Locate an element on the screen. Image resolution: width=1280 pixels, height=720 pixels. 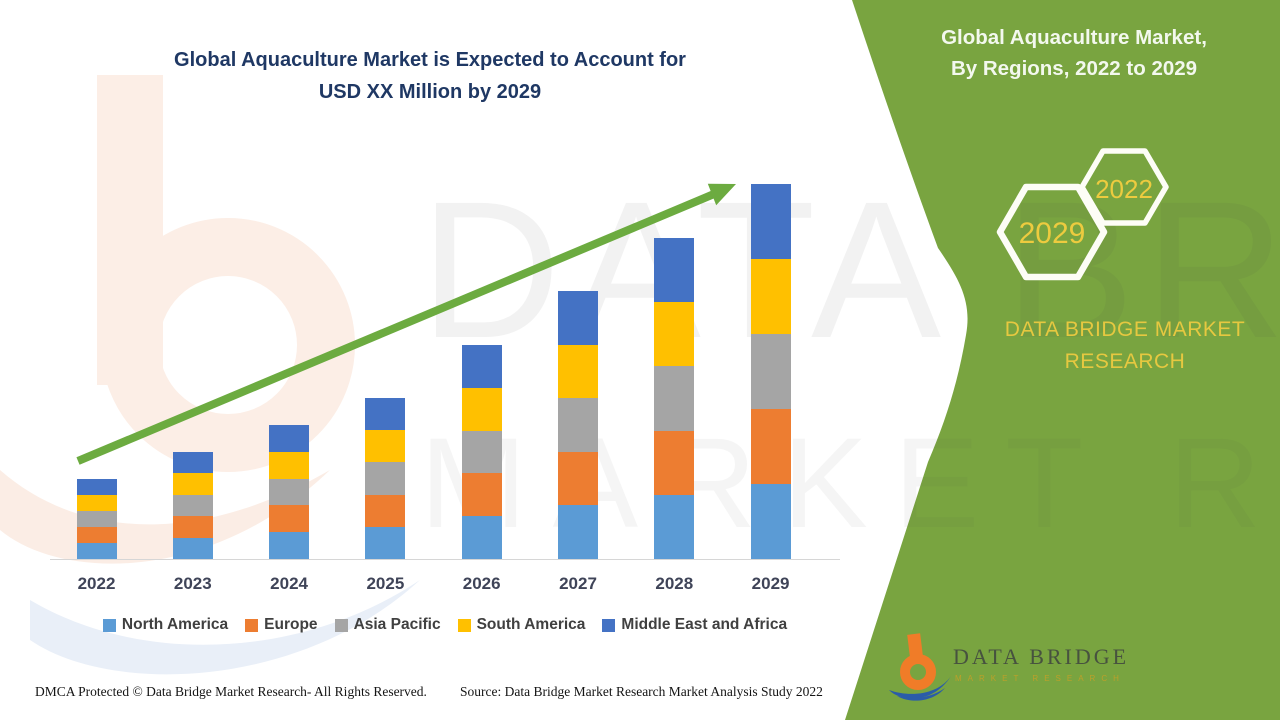
legend-item-asia-pacific: Asia Pacific is located at coordinates (387, 625).